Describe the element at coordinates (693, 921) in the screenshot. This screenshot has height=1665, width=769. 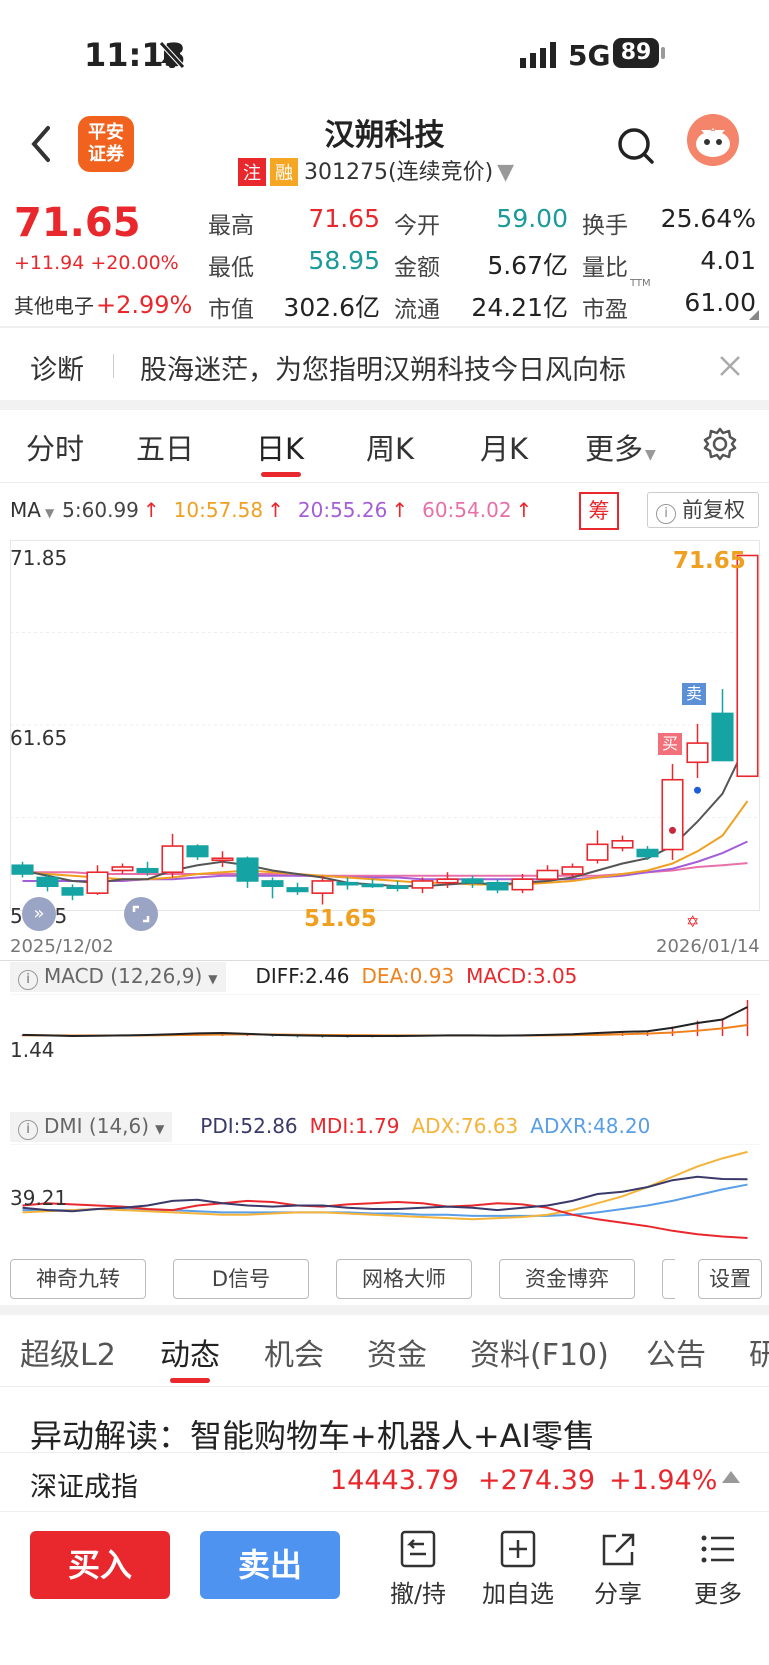
I see `event-star-icon: ✡` at that location.